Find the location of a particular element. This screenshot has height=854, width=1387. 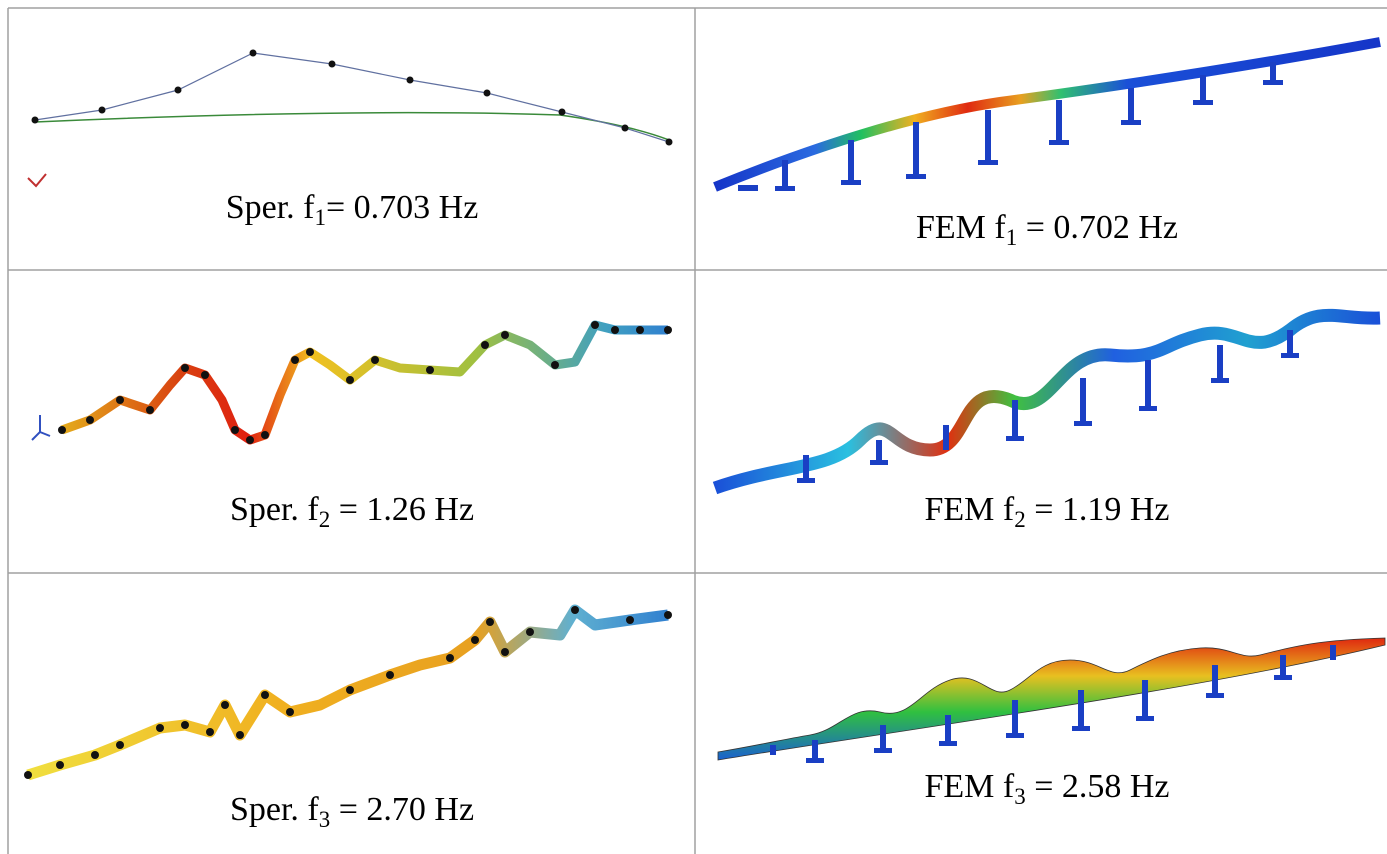

caption: FEM f2 = 1.19 Hz is located at coordinates (1046, 511).